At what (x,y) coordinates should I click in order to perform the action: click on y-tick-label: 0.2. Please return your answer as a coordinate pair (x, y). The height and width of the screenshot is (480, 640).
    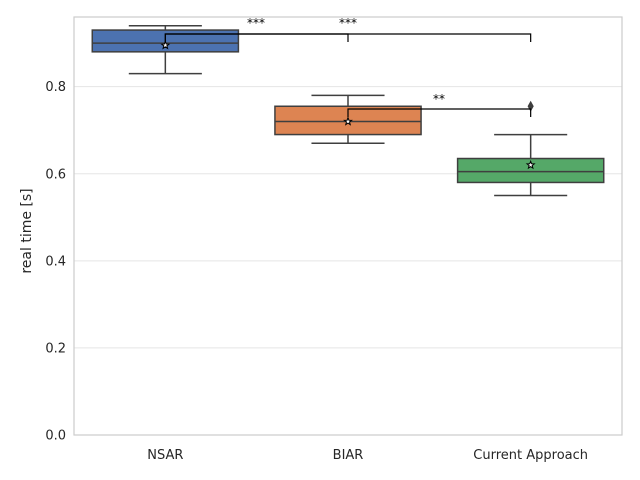
    Looking at the image, I should click on (55, 348).